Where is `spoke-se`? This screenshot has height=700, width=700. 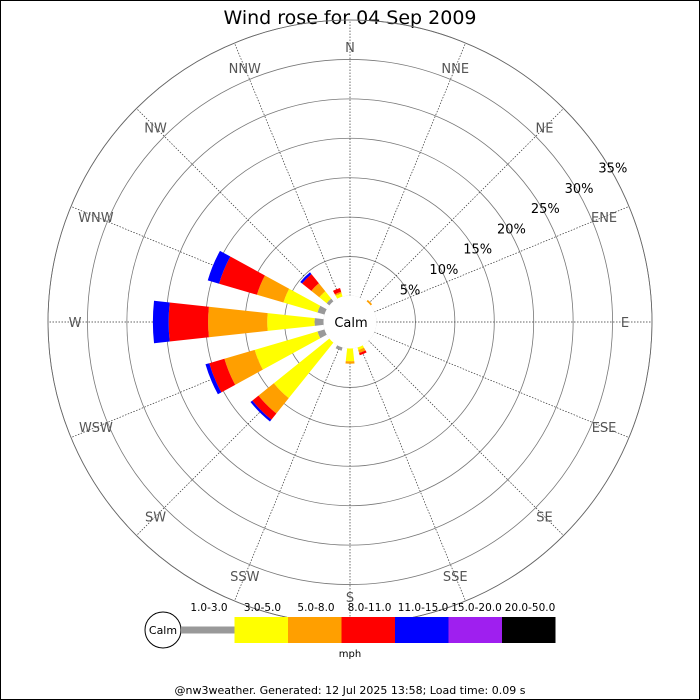 spoke-se is located at coordinates (466, 438).